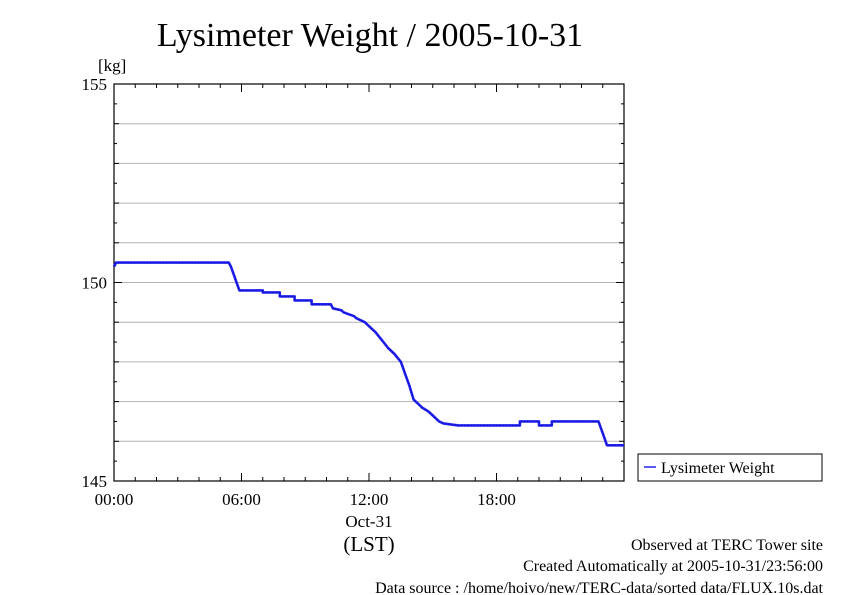  What do you see at coordinates (370, 35) in the screenshot?
I see `chart-title: Lysimeter Weight / 2005-10-31` at bounding box center [370, 35].